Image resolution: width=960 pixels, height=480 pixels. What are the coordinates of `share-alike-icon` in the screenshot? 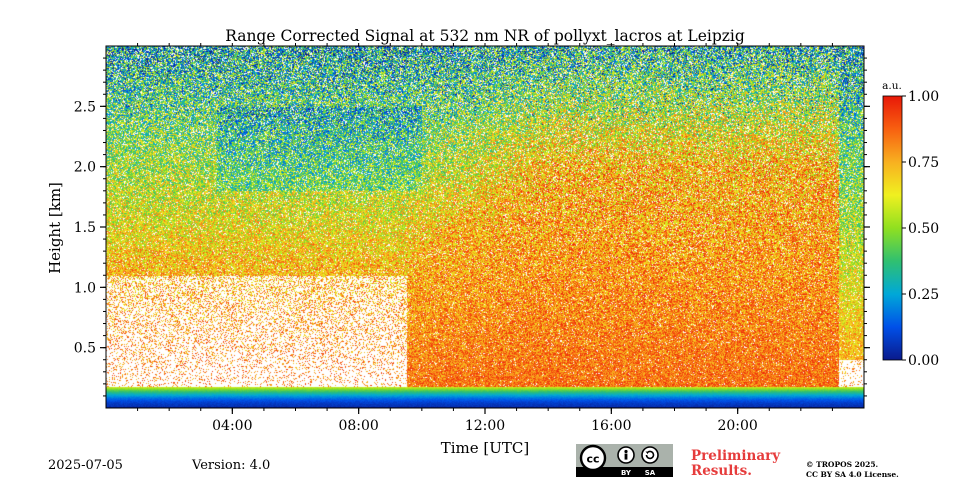 It's located at (650, 455).